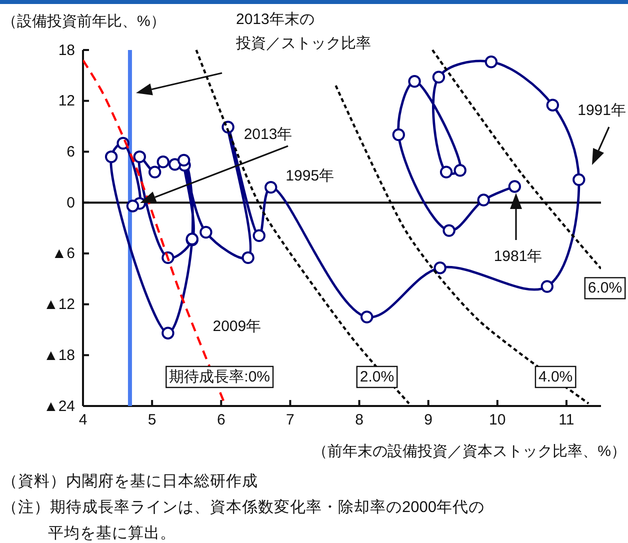 The image size is (628, 543). What do you see at coordinates (303, 31) in the screenshot?
I see `annotation: 2013年末の投資／ストック比率` at bounding box center [303, 31].